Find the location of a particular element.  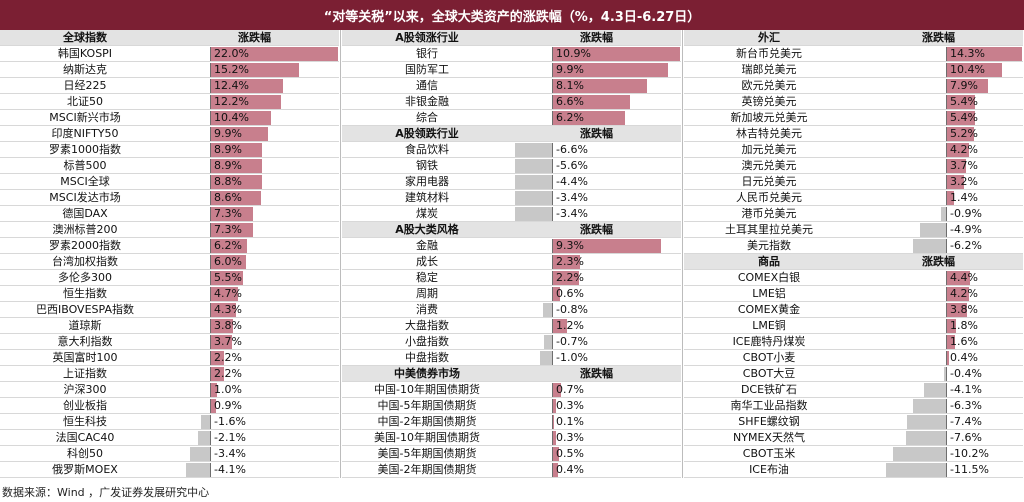

value-cell: -10.2% is located at coordinates (938, 454).